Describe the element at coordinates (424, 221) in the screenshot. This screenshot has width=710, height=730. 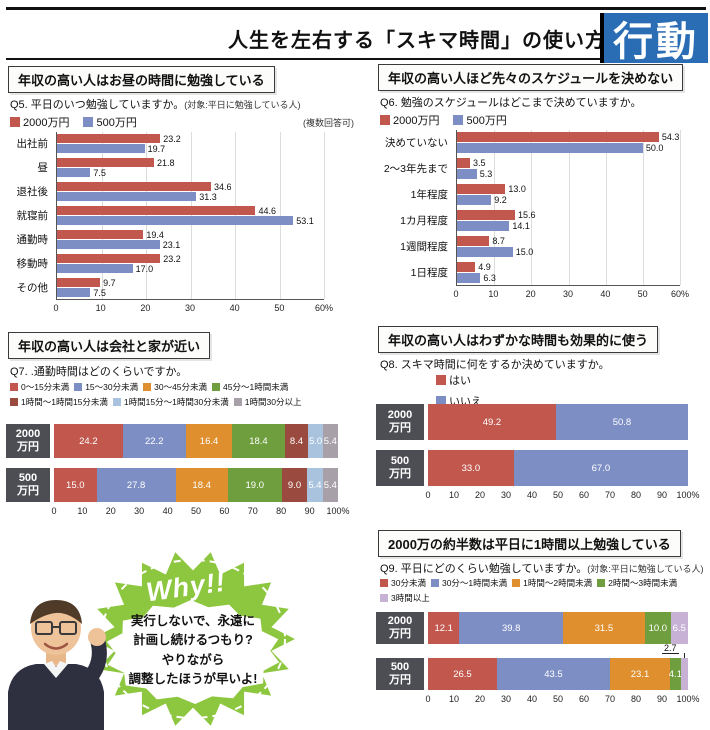
I see `category-label: 1カ月程度` at that location.